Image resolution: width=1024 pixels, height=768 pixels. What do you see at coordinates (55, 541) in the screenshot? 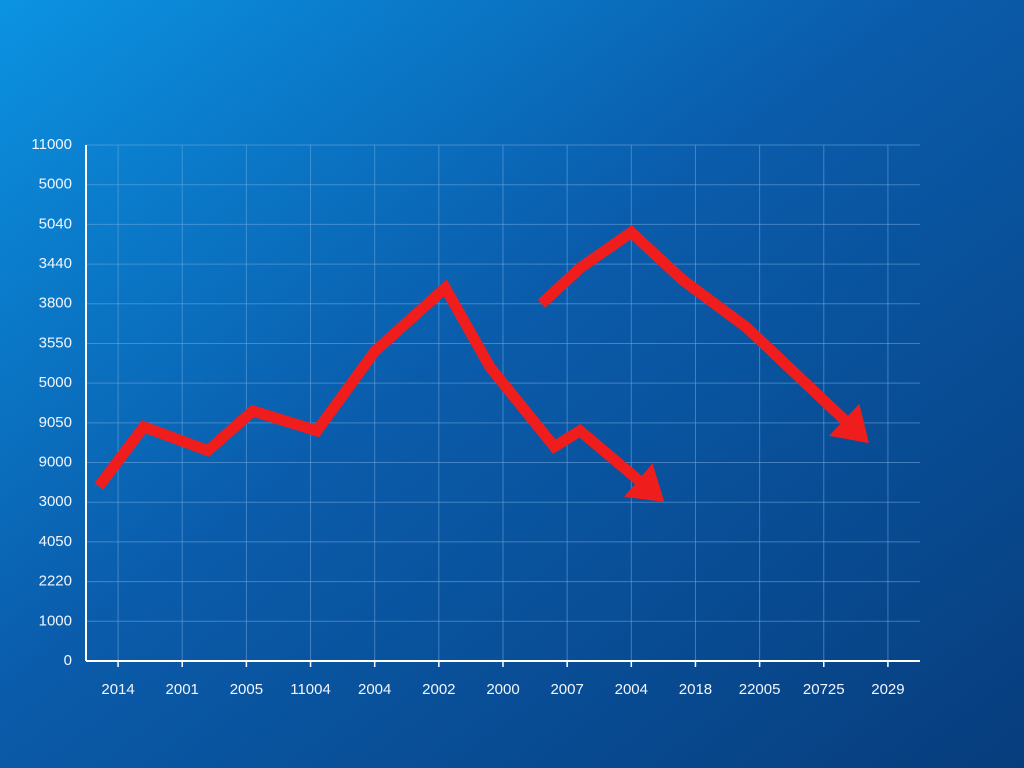
I see `y-tick-label: 4050` at bounding box center [55, 541].